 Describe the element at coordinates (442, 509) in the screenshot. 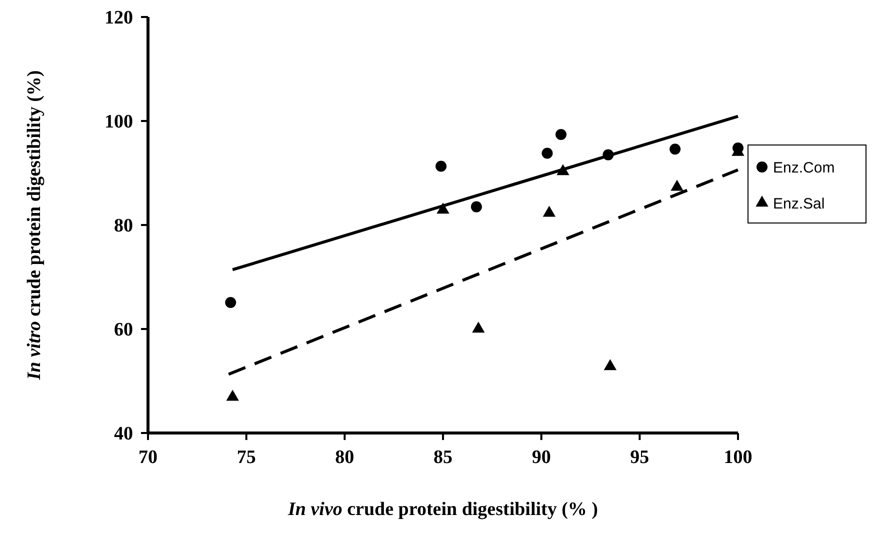

I see `x-axis-title: In vivo crude protein digestibility (% )` at that location.